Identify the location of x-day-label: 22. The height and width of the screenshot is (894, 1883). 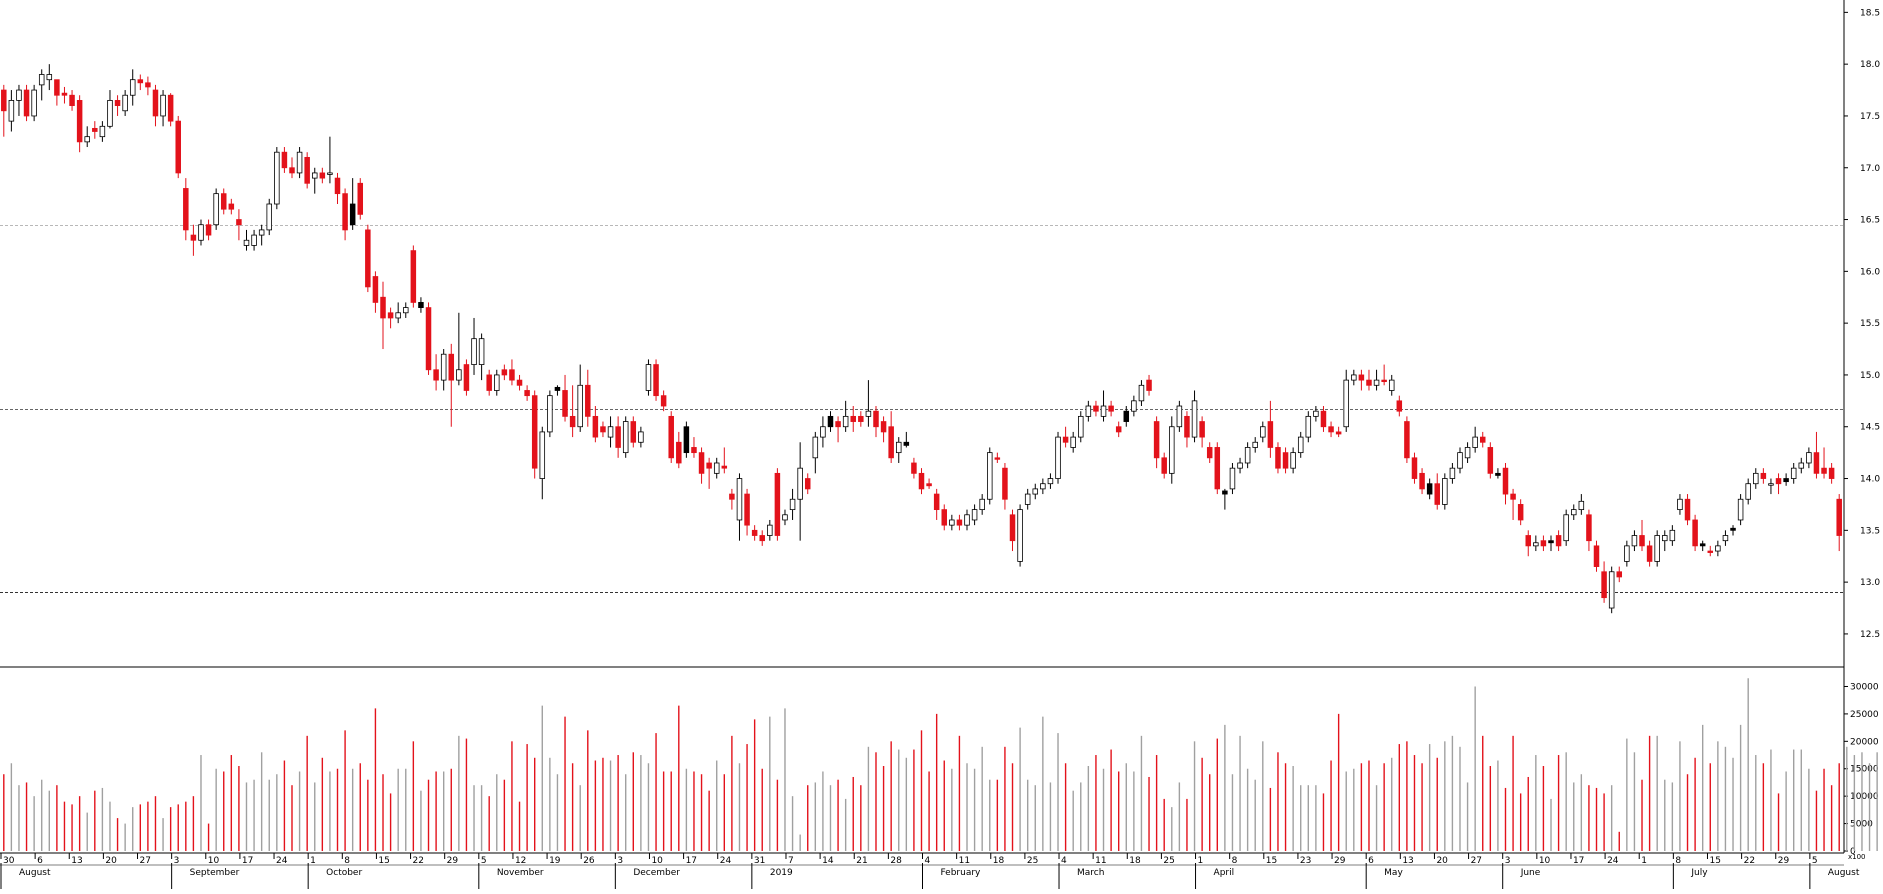
(1749, 861).